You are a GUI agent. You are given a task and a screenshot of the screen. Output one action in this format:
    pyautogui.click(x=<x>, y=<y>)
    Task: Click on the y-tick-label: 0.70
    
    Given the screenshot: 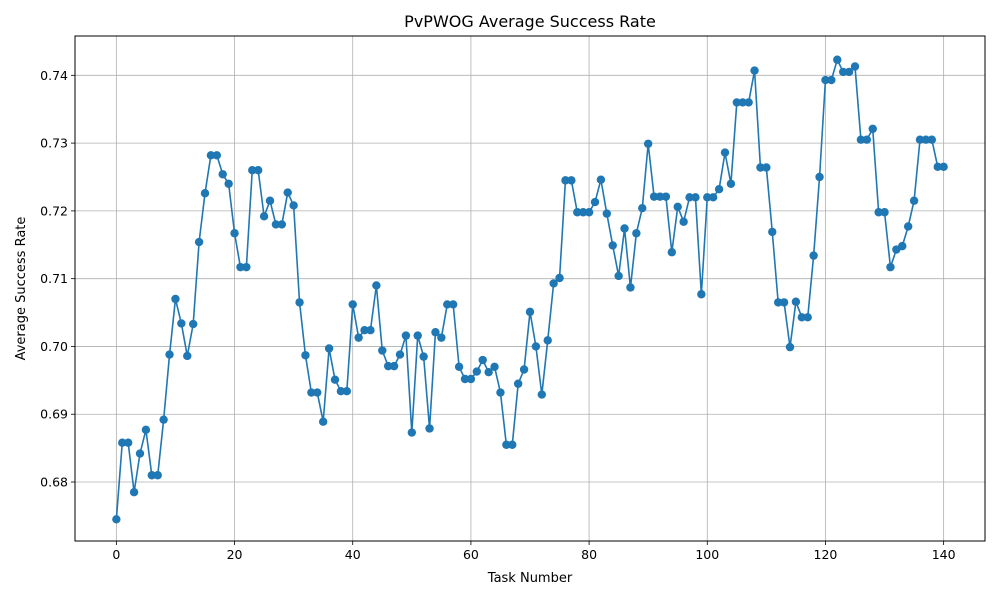 What is the action you would take?
    pyautogui.click(x=54, y=346)
    